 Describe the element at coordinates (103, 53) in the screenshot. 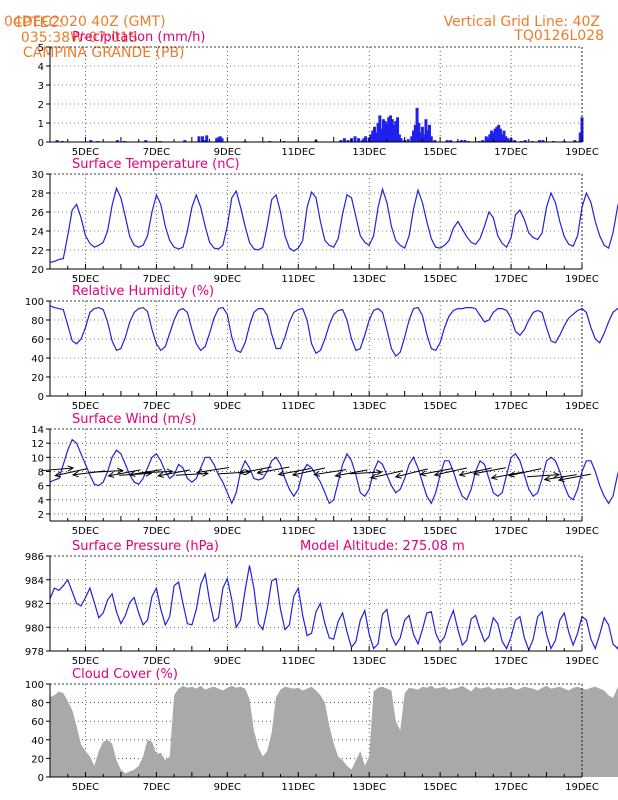

I see `header-location: CAMPINA GRANDE (PB)` at that location.